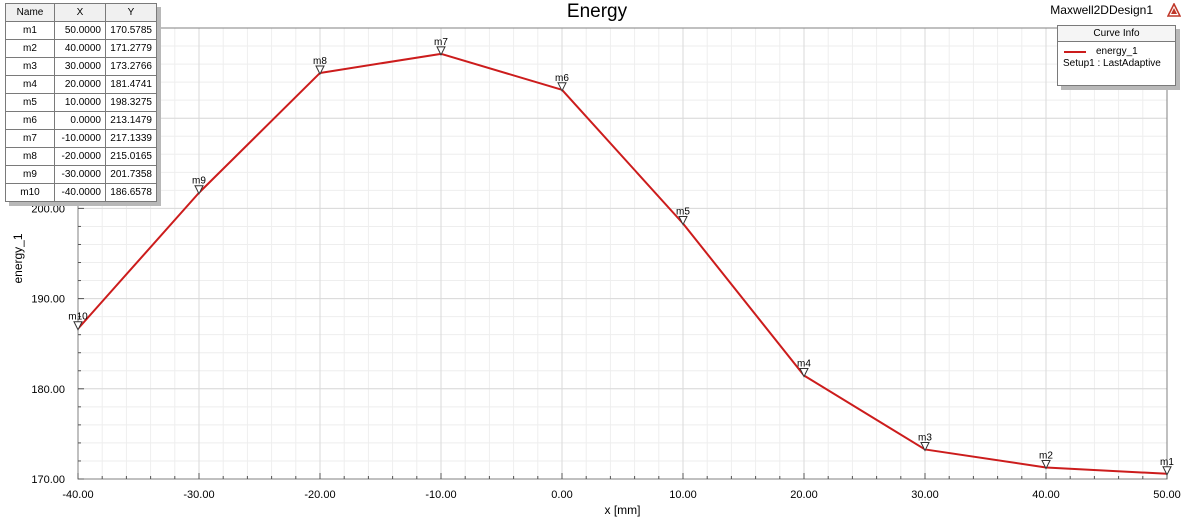 The width and height of the screenshot is (1194, 520). I want to click on marker-label-m4: m4, so click(804, 364).